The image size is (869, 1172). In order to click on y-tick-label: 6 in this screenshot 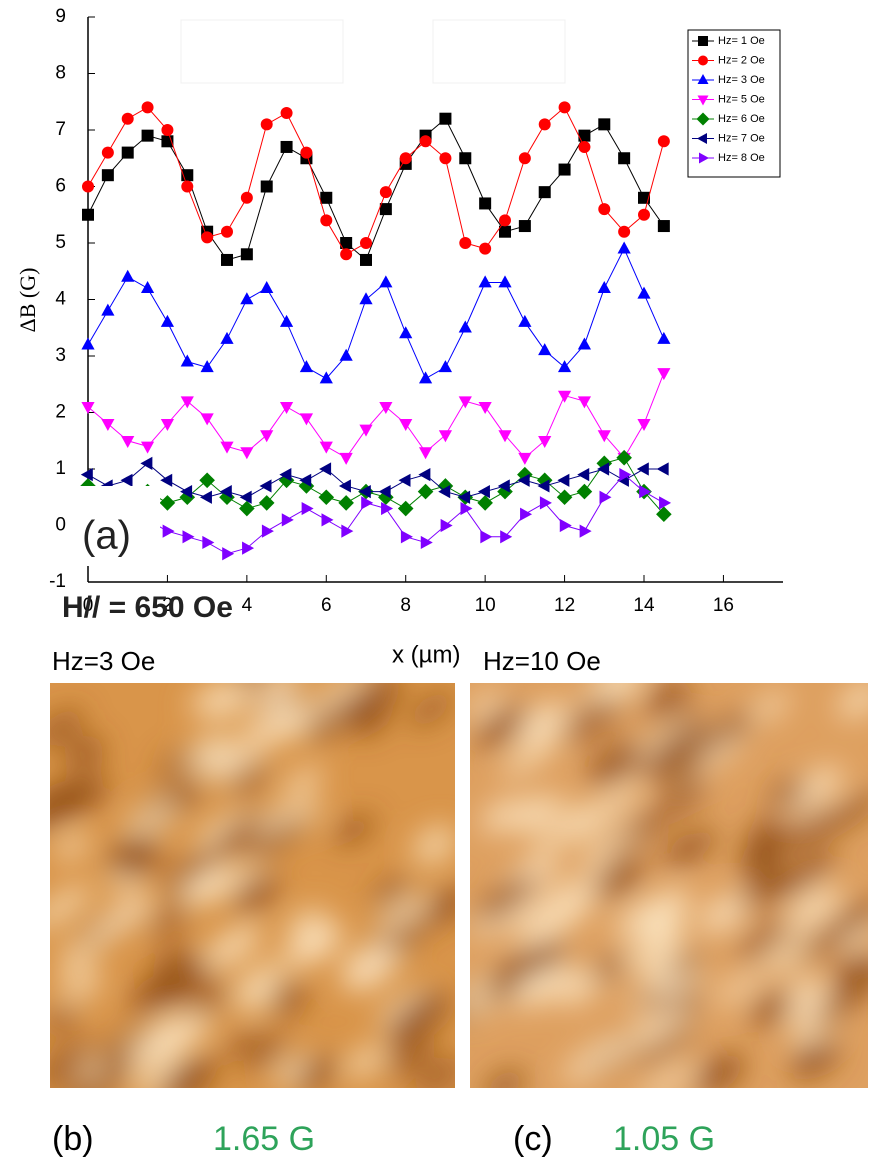, I will do `click(60, 186)`.